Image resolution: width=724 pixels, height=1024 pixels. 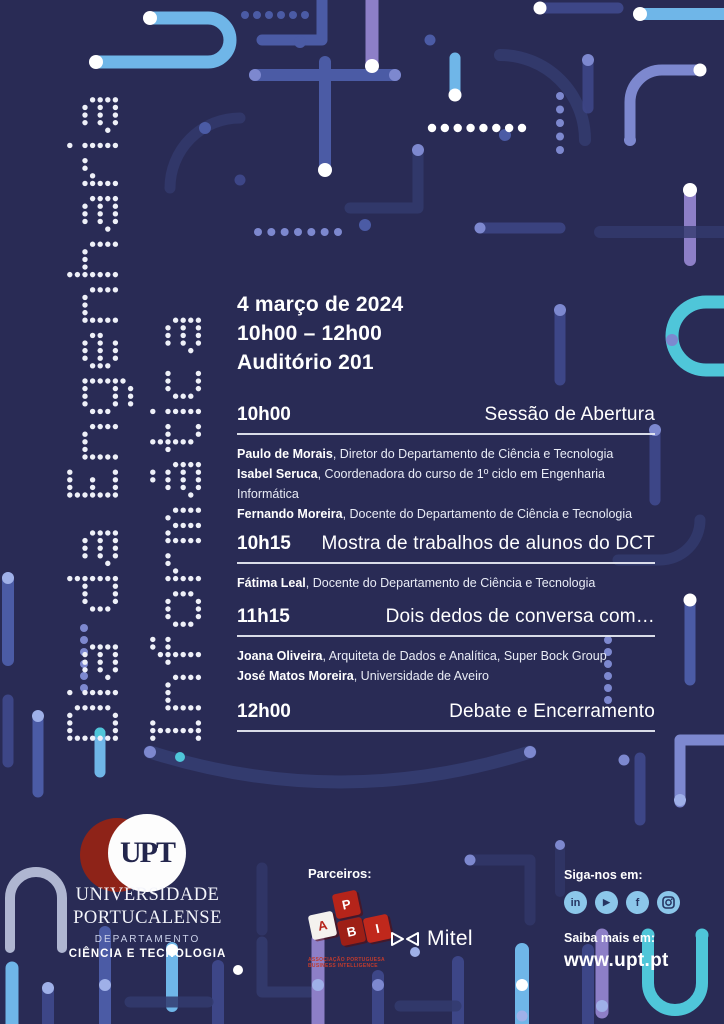 What do you see at coordinates (271, 583) in the screenshot?
I see `speaker-name: Fátima Leal` at bounding box center [271, 583].